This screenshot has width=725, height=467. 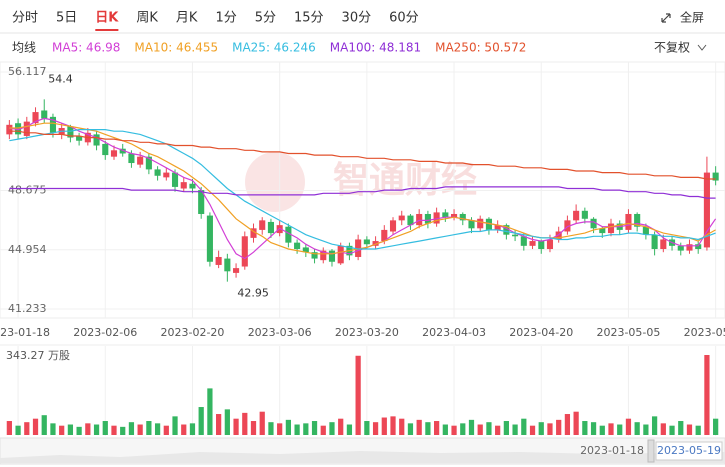 I want to click on navigator-start: 2023-01-18, so click(x=612, y=450).